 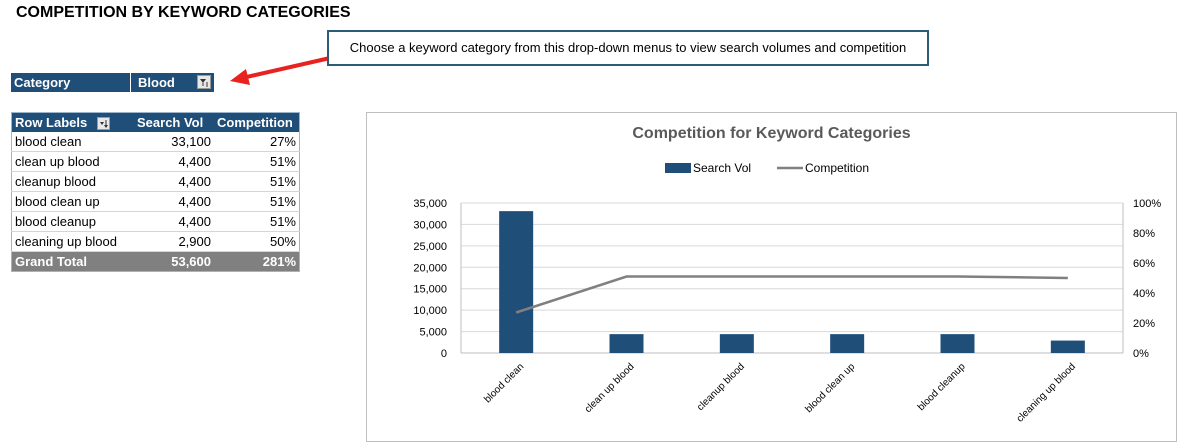 What do you see at coordinates (174, 261) in the screenshot?
I see `total-search-vol: 53,600` at bounding box center [174, 261].